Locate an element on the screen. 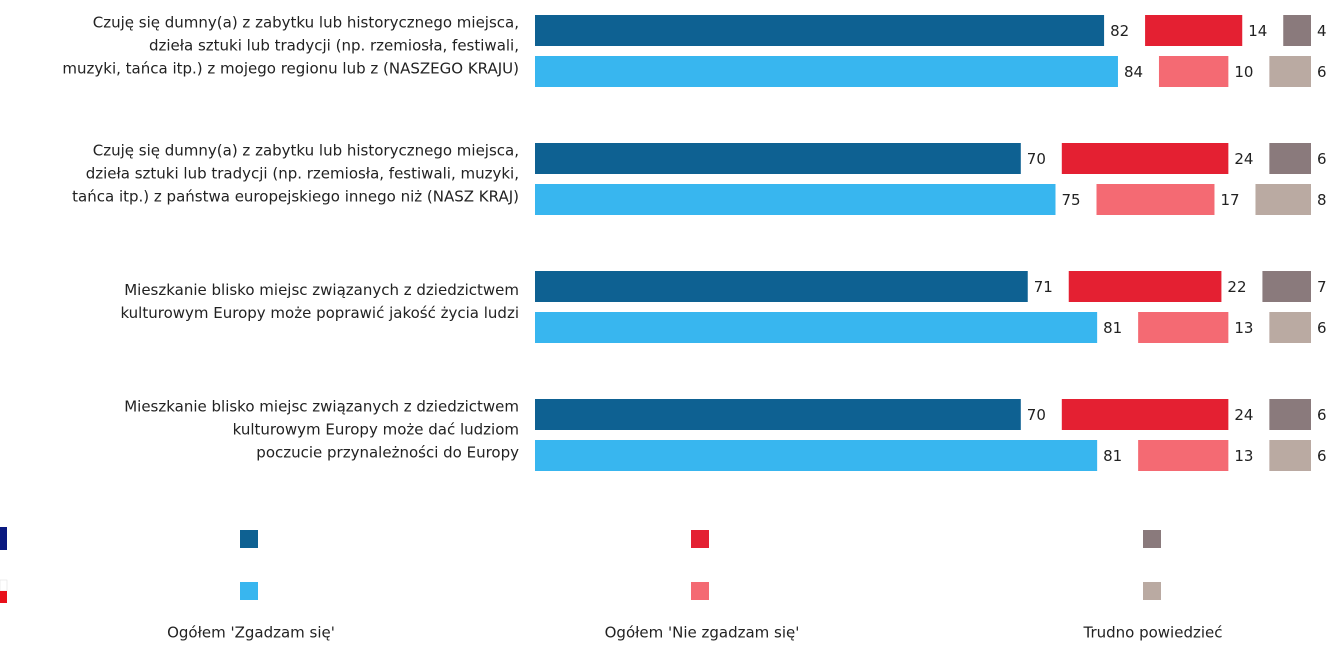 This screenshot has height=648, width=1329. value-label: 84 is located at coordinates (1133, 72).